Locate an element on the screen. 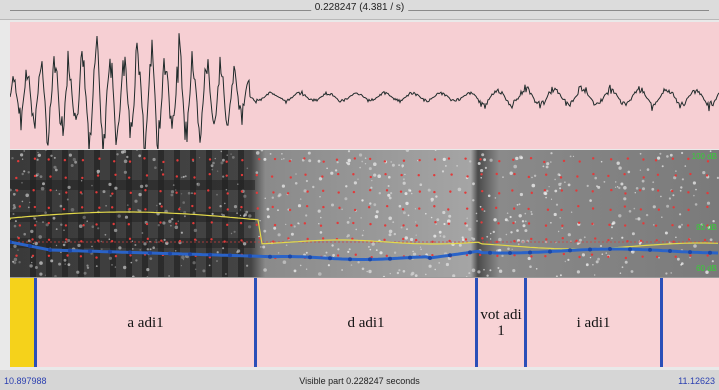 This screenshot has width=719, height=390. interval-d: d adi1 is located at coordinates (366, 322).